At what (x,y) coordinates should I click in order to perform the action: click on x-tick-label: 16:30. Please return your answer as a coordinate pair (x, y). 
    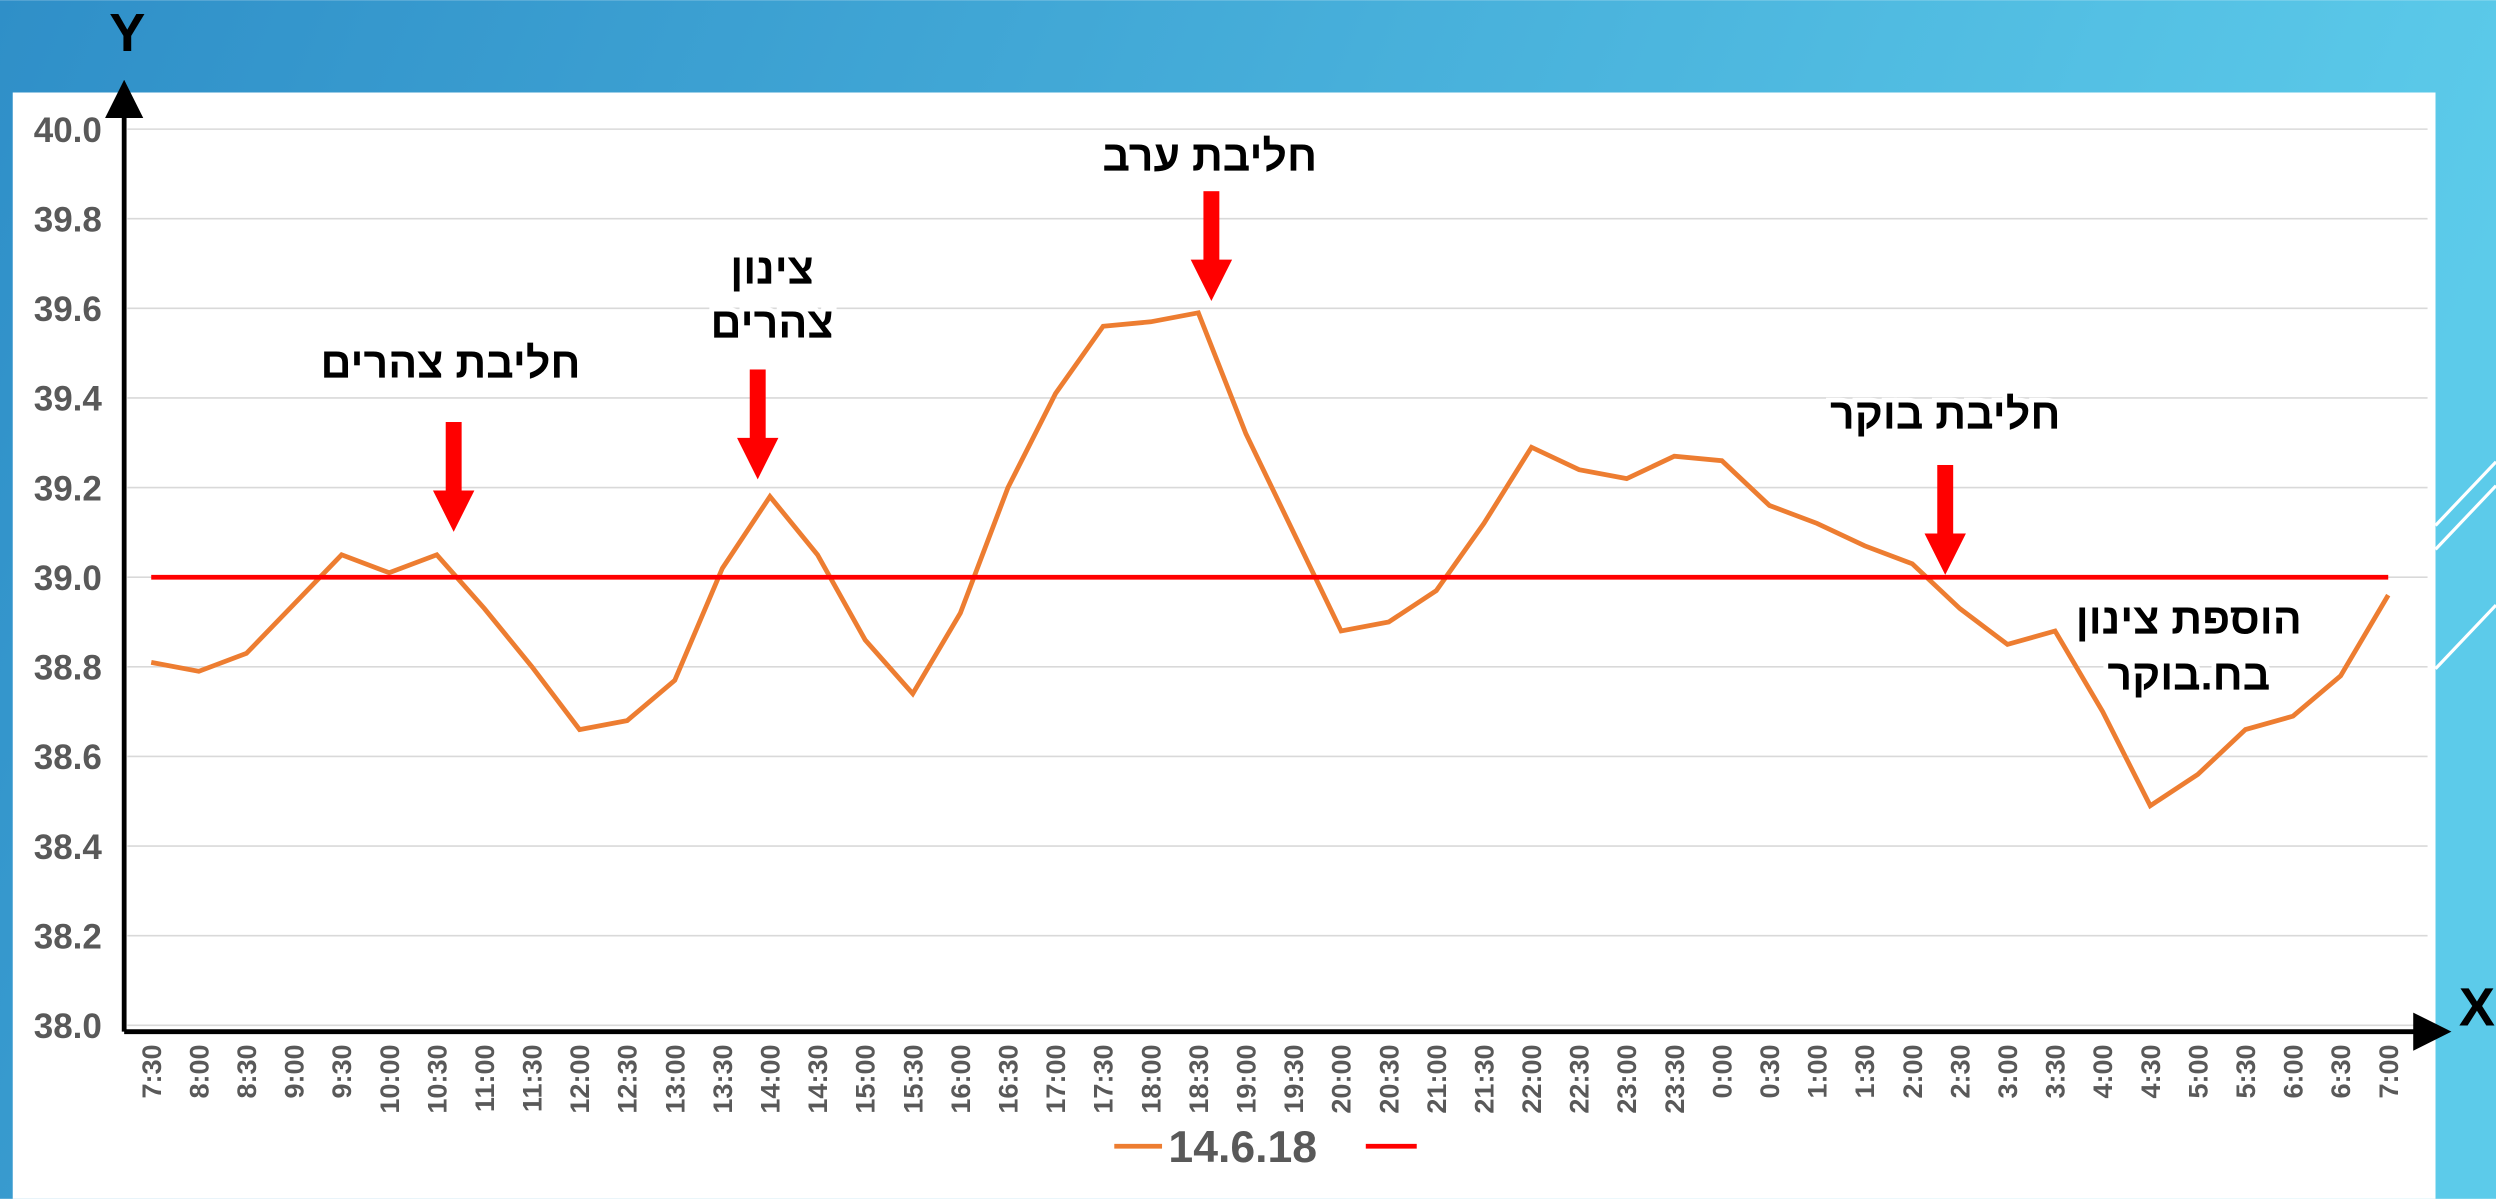
    Looking at the image, I should click on (1009, 1078).